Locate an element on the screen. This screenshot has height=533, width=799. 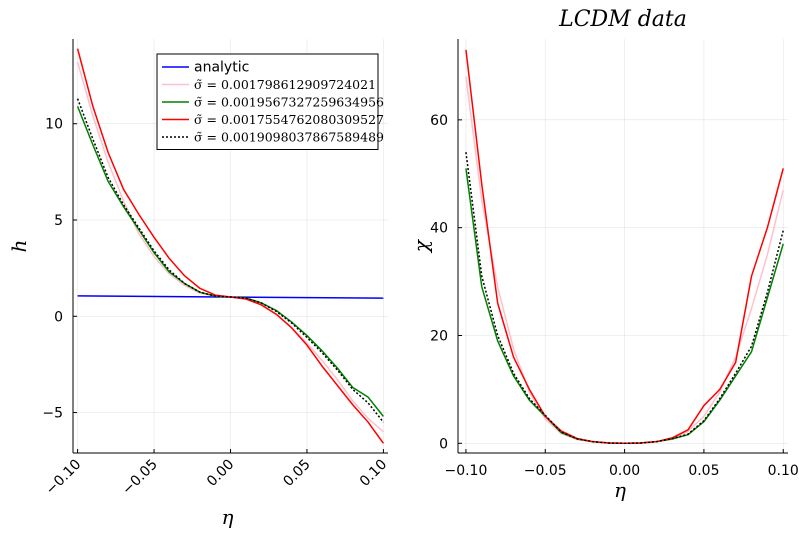
x-tick-label: −0.05 is located at coordinates (545, 471).